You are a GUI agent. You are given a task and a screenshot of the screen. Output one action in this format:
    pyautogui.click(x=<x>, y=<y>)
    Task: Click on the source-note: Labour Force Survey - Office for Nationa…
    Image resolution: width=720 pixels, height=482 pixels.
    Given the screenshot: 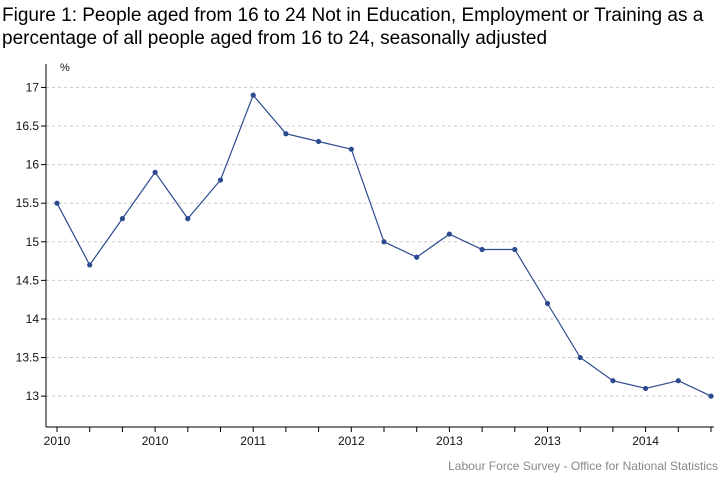 What is the action you would take?
    pyautogui.click(x=583, y=466)
    